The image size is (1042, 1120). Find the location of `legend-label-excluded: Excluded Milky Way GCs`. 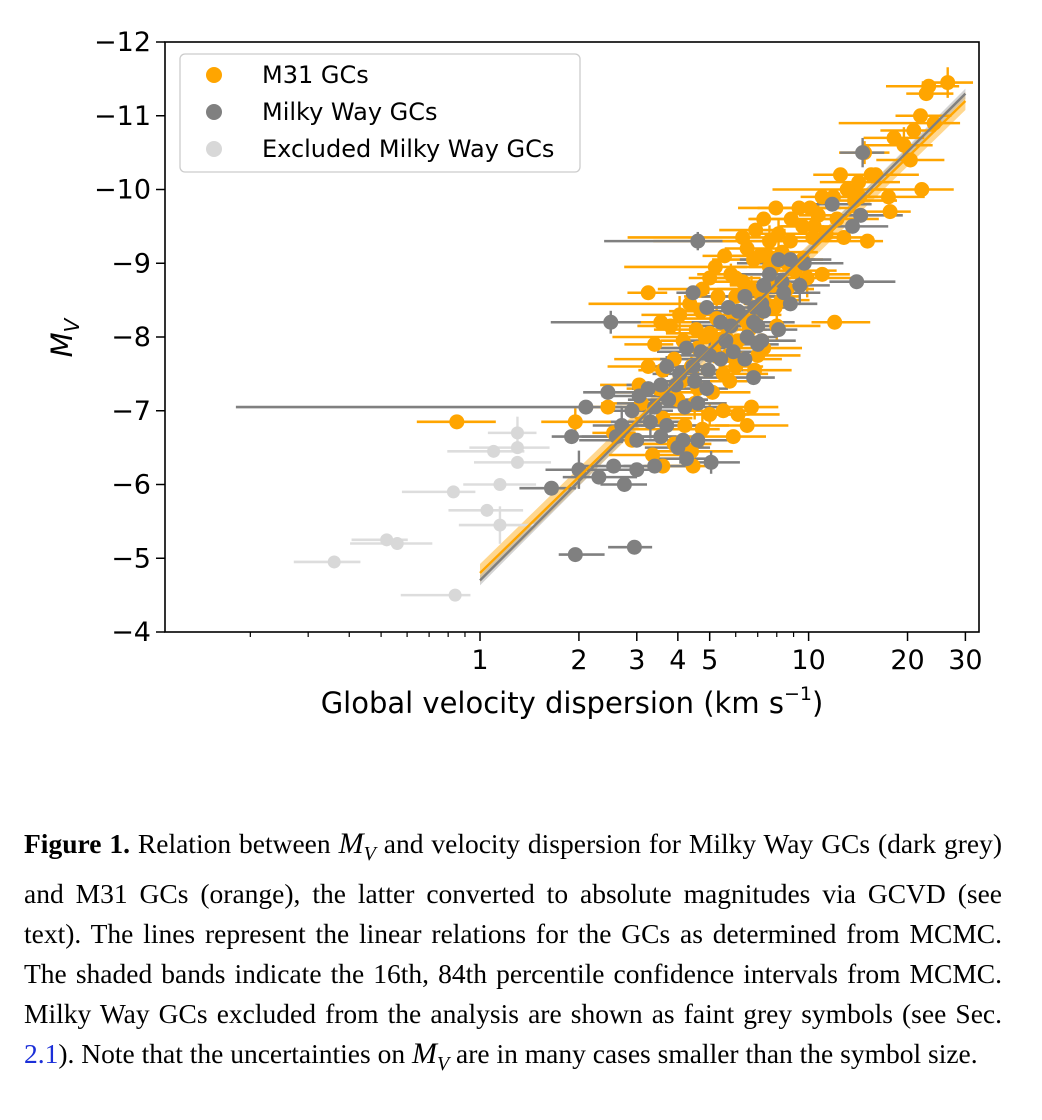

legend-label-excluded: Excluded Milky Way GCs is located at coordinates (408, 149).